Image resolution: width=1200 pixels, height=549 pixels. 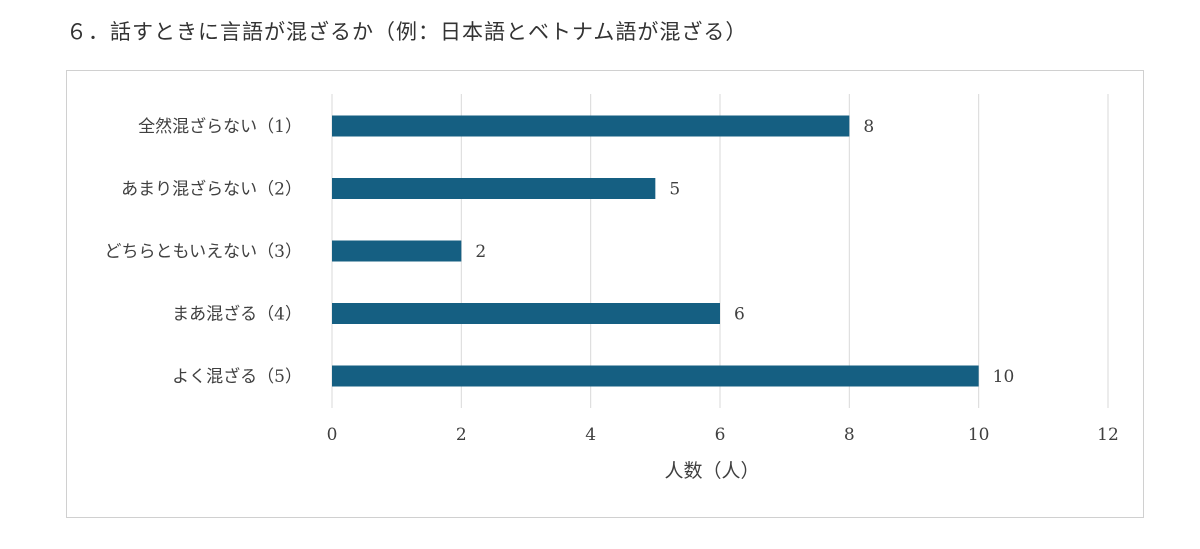 I want to click on category-label: どちらともいえない（3）, so click(x=203, y=252).